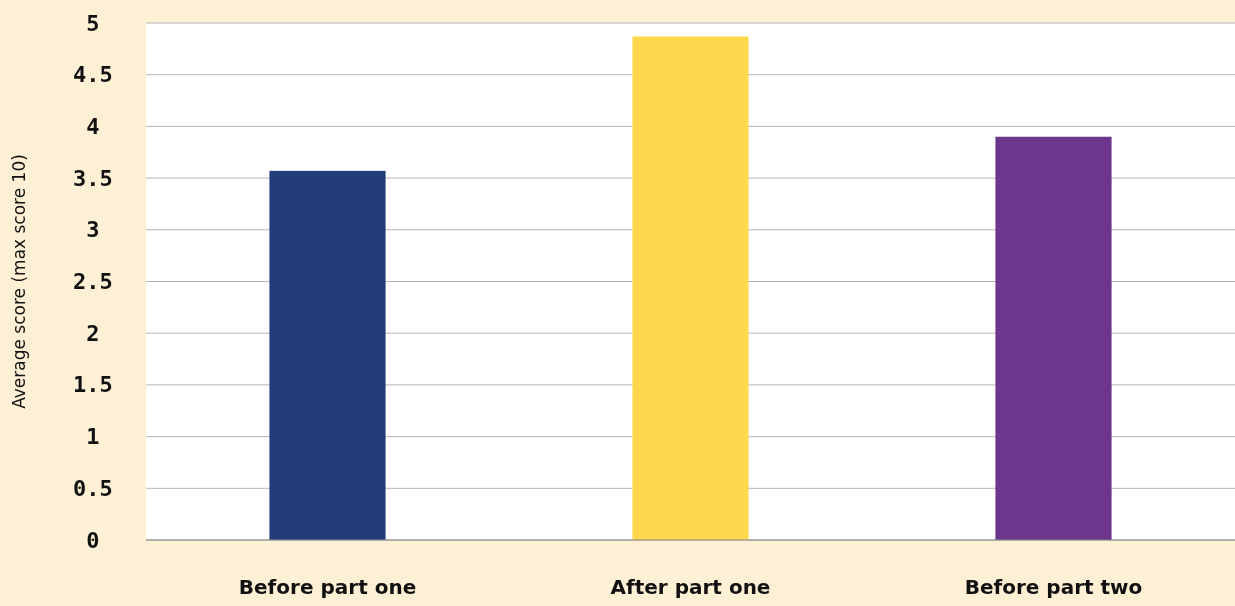 This screenshot has width=1235, height=606. What do you see at coordinates (690, 587) in the screenshot?
I see `x-tick-label: After part one` at bounding box center [690, 587].